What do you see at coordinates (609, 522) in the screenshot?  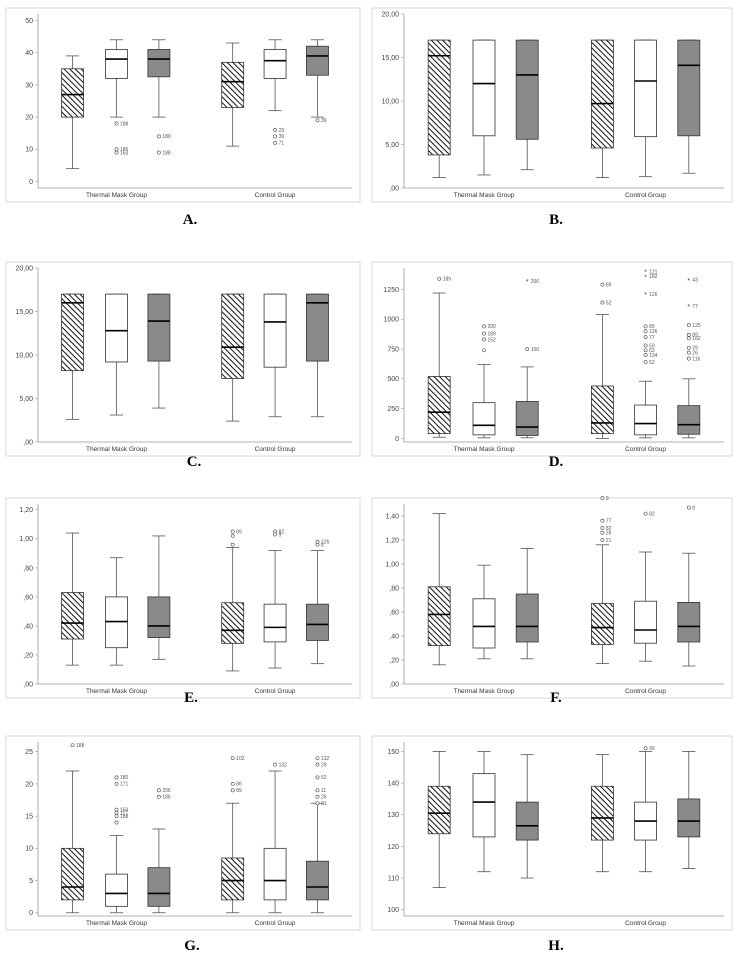 I see `outlier-label: 77` at bounding box center [609, 522].